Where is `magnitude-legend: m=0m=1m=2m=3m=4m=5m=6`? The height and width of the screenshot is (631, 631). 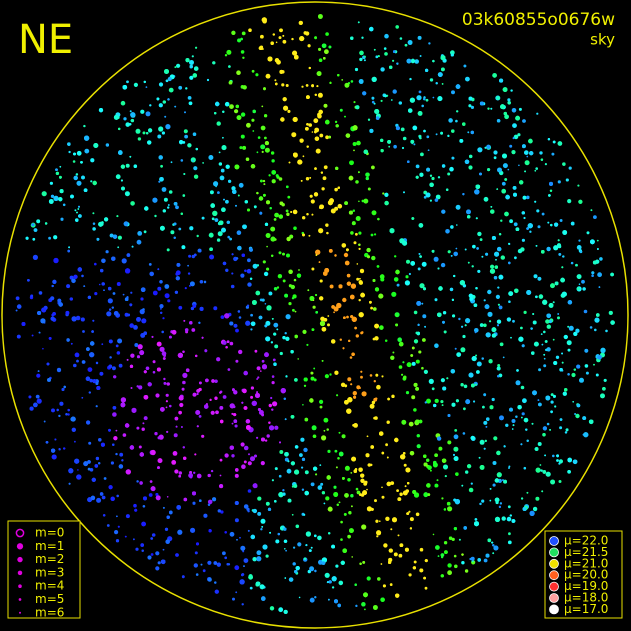 magnitude-legend: m=0m=1m=2m=3m=4m=5m=6 is located at coordinates (44, 569).